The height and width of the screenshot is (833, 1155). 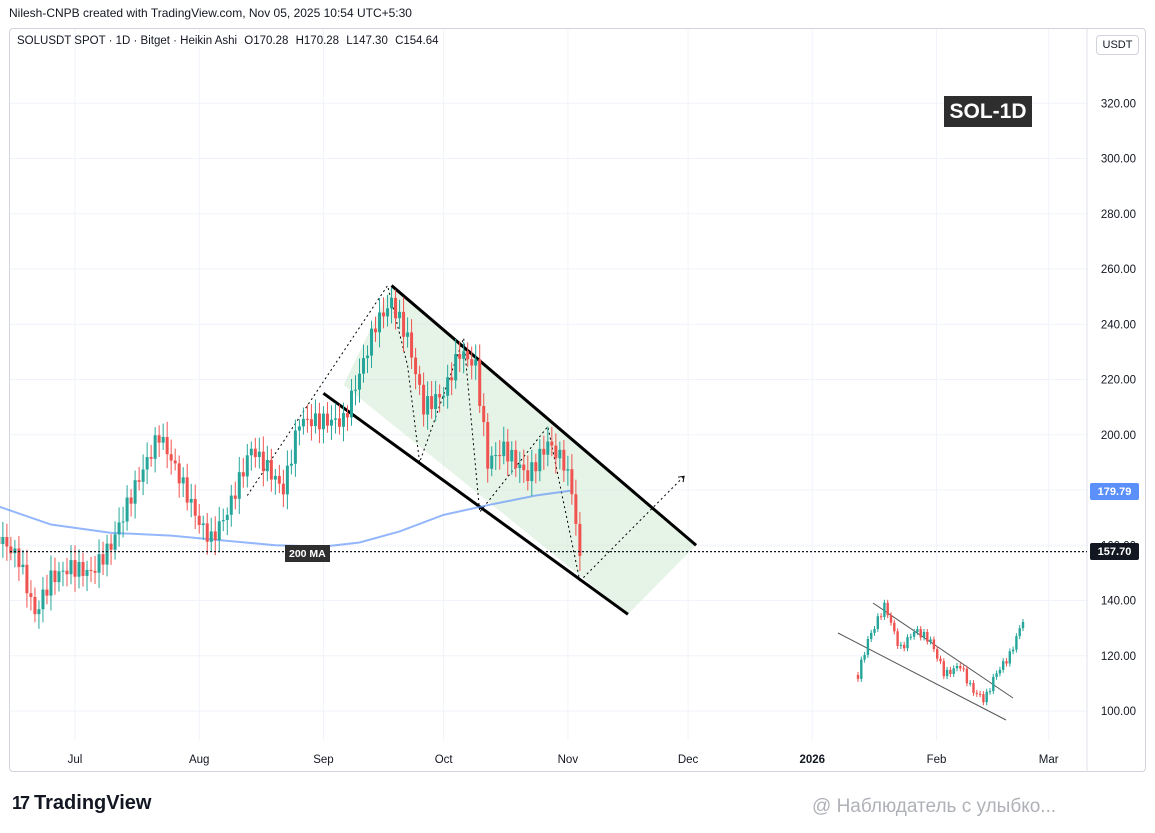 What do you see at coordinates (544, 415) in the screenshot?
I see `channel-upper-line` at bounding box center [544, 415].